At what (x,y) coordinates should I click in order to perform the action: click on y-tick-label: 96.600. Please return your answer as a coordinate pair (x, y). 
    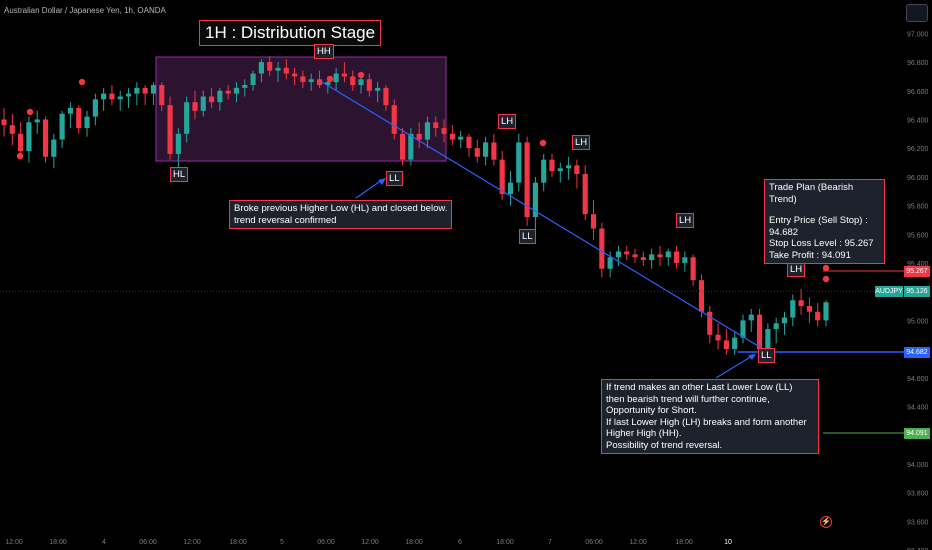
    Looking at the image, I should click on (918, 92).